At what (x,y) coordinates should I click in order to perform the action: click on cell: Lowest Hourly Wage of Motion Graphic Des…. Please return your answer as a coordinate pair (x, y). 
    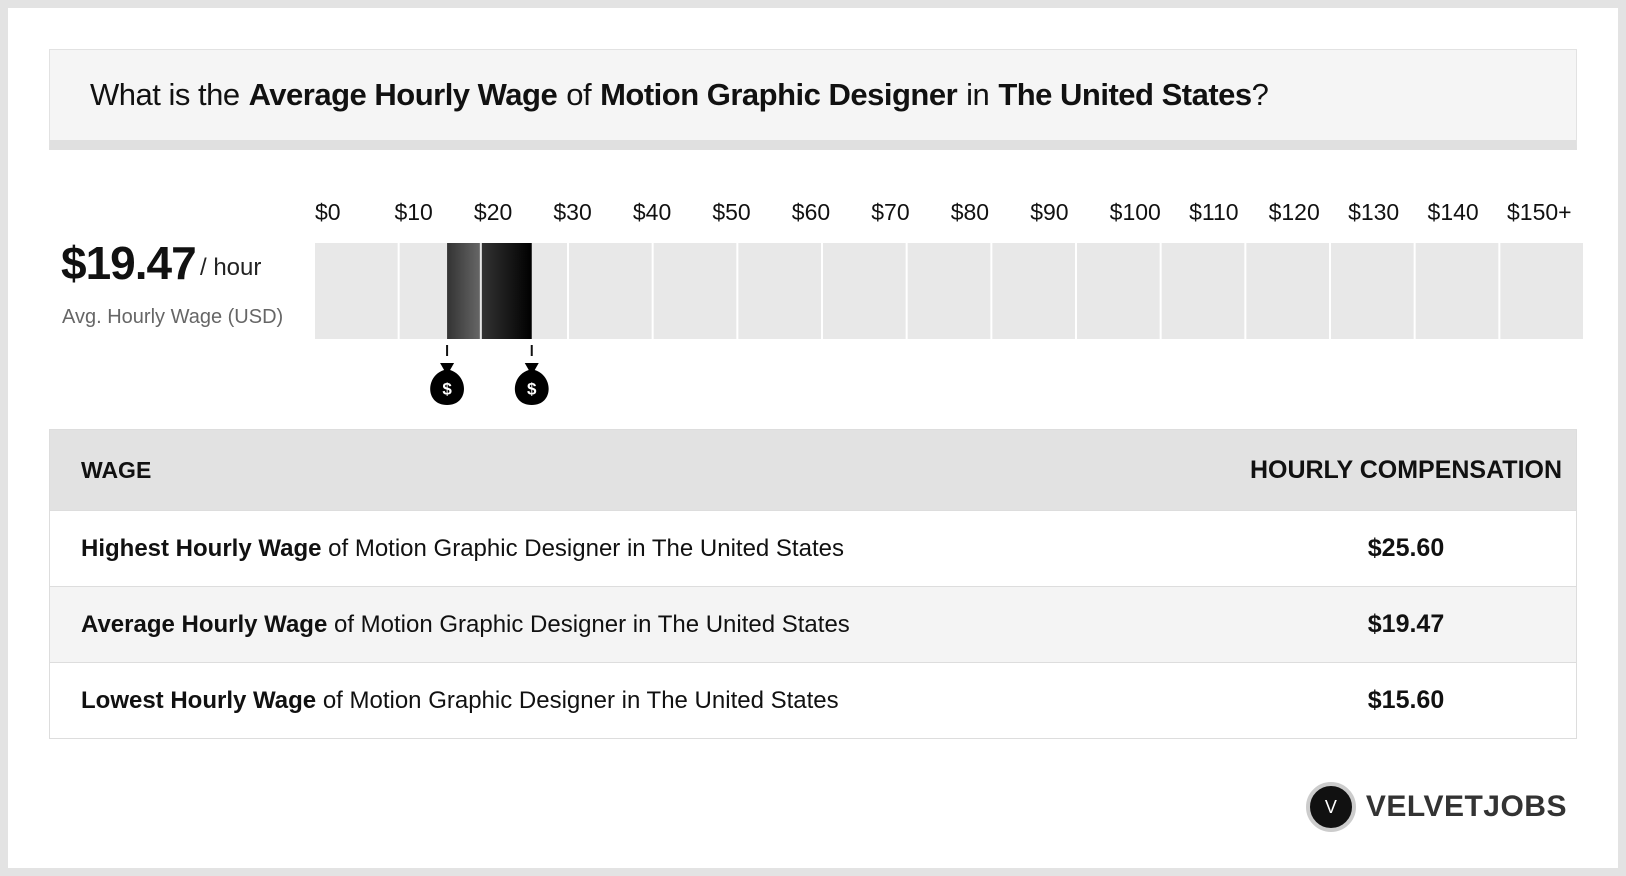
    Looking at the image, I should click on (643, 701).